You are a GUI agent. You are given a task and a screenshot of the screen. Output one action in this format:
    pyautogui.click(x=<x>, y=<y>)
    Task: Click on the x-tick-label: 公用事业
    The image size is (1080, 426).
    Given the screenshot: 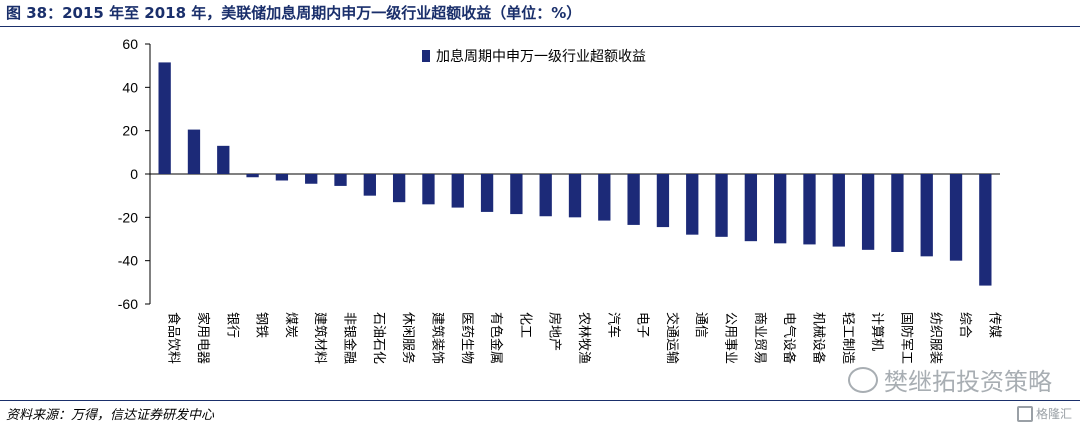 What is the action you would take?
    pyautogui.click(x=730, y=338)
    